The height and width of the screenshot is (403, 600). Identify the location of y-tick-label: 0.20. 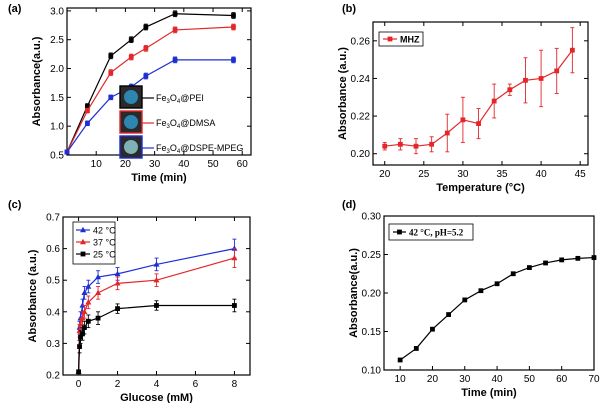
(361, 154).